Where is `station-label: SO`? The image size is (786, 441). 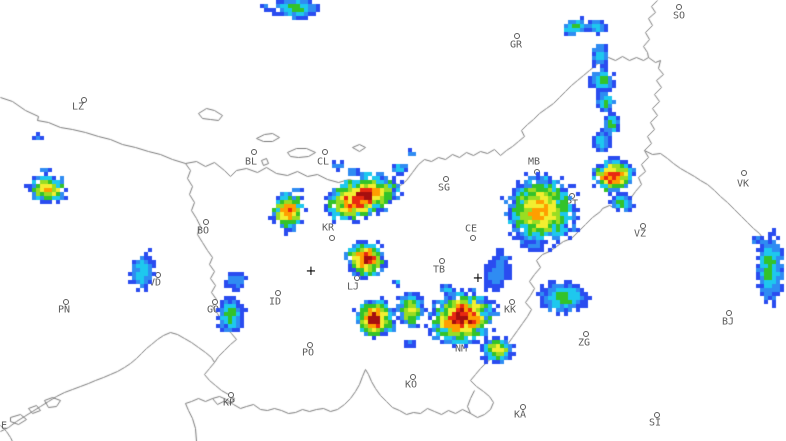
station-label: SO is located at coordinates (679, 16).